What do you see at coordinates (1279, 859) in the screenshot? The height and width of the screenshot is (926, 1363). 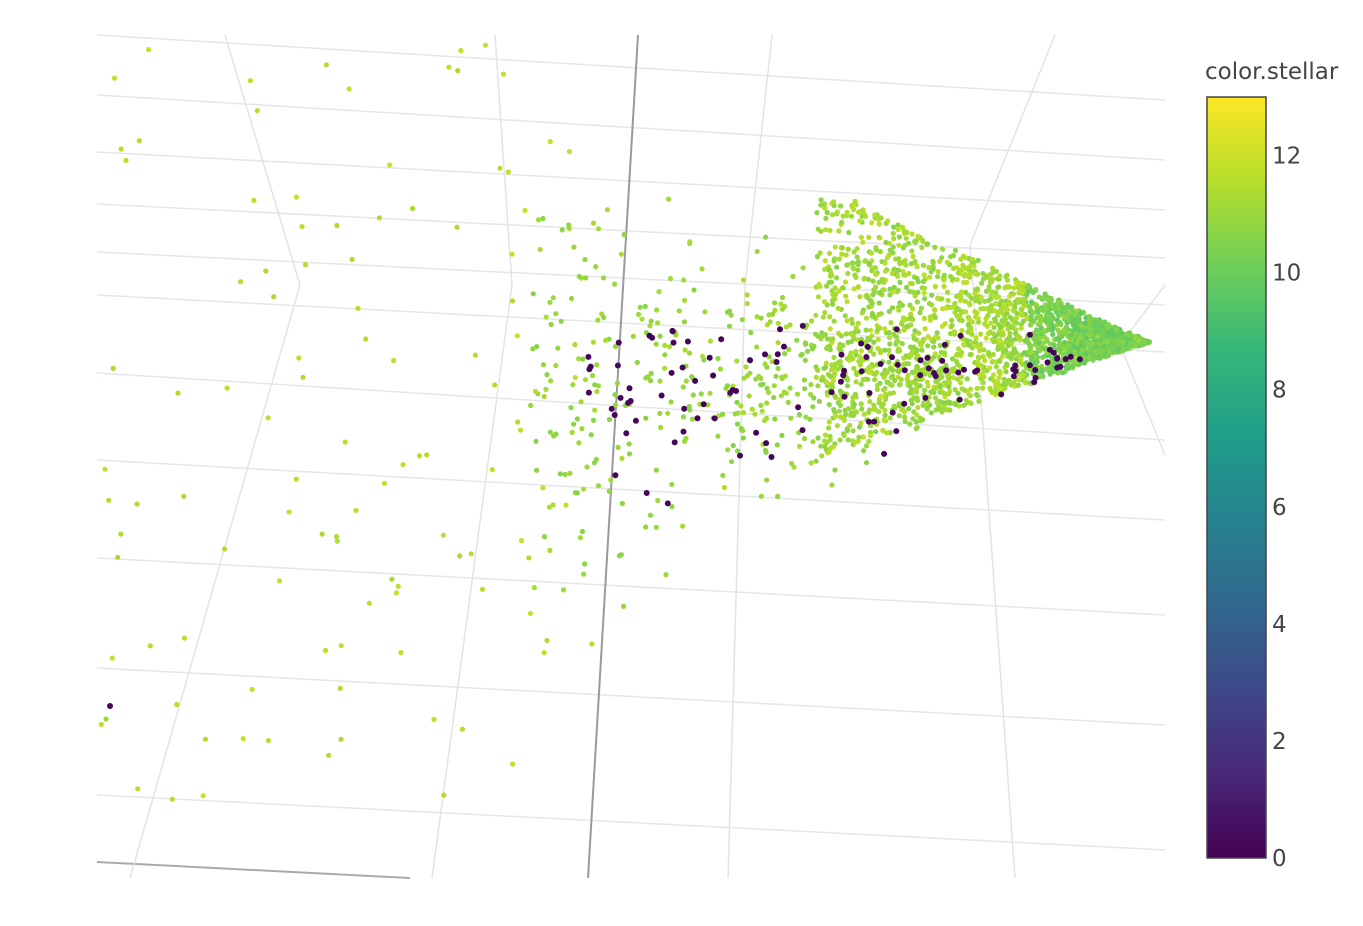 I see `colorbar-tick-label: 0` at bounding box center [1279, 859].